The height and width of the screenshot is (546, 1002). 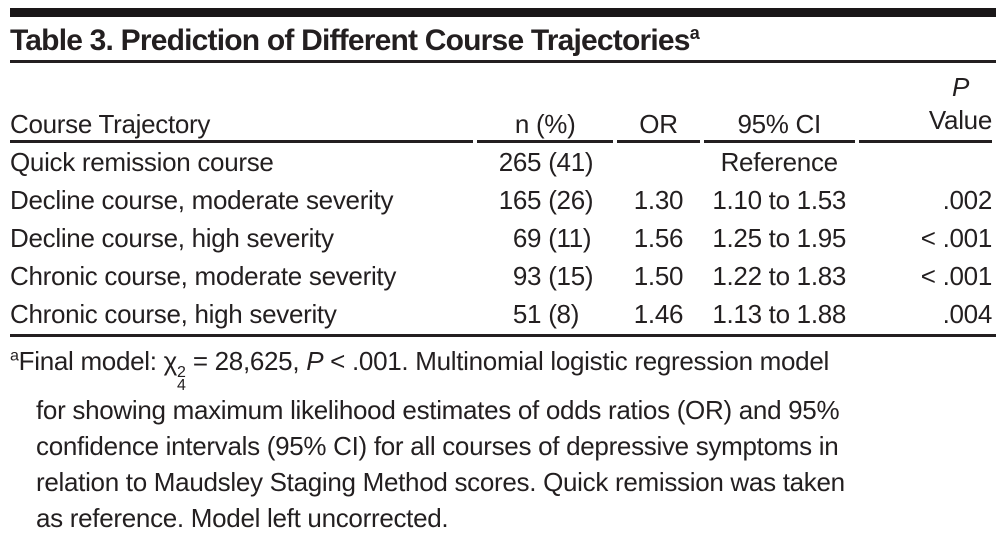 What do you see at coordinates (779, 276) in the screenshot?
I see `ci-cell: 1.22 to 1.83` at bounding box center [779, 276].